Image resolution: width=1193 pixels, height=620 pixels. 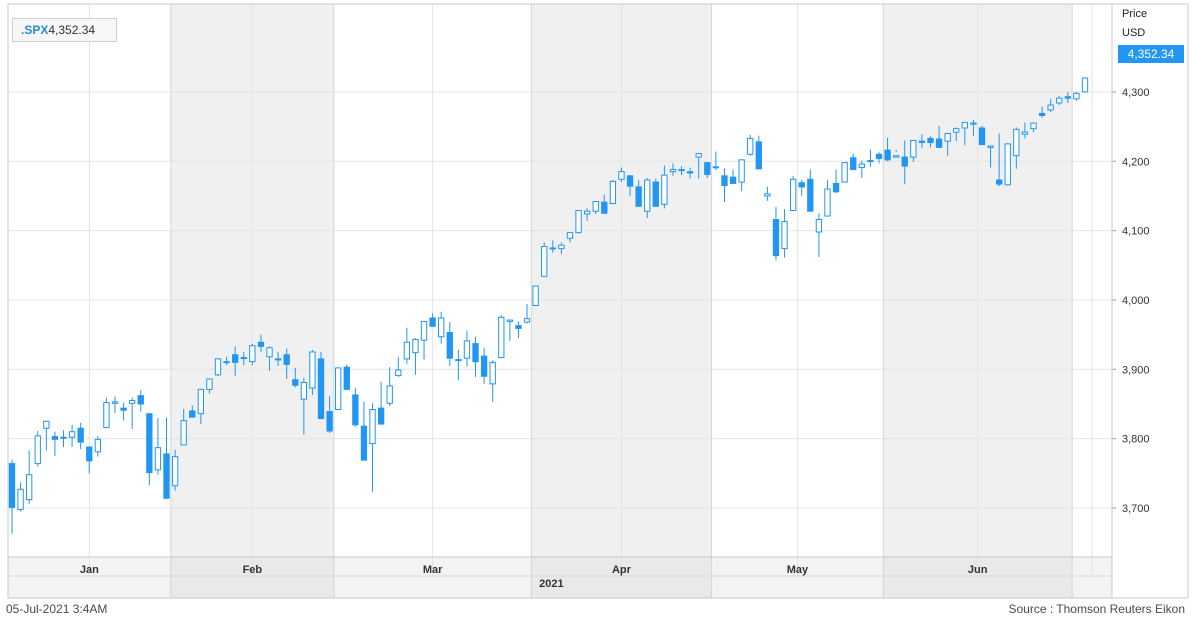 I want to click on price-axis-unit: USD, so click(x=1134, y=33).